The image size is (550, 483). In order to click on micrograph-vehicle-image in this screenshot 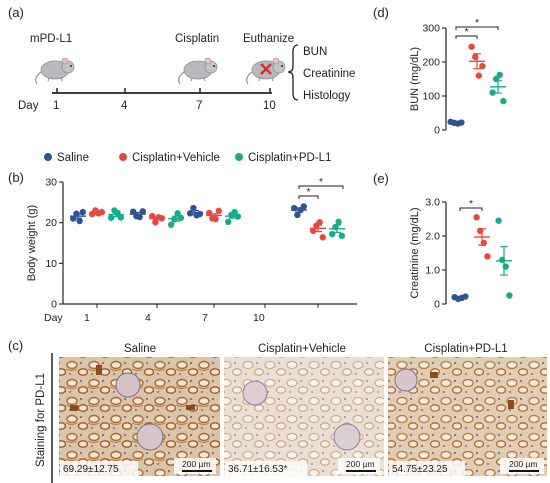, I will do `click(304, 416)`.